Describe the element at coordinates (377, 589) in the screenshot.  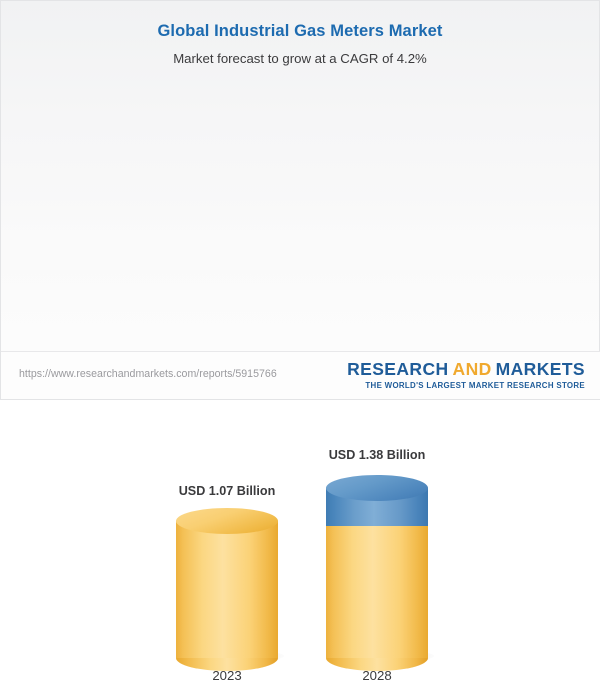
I see `cylinder-body-2028-base` at that location.